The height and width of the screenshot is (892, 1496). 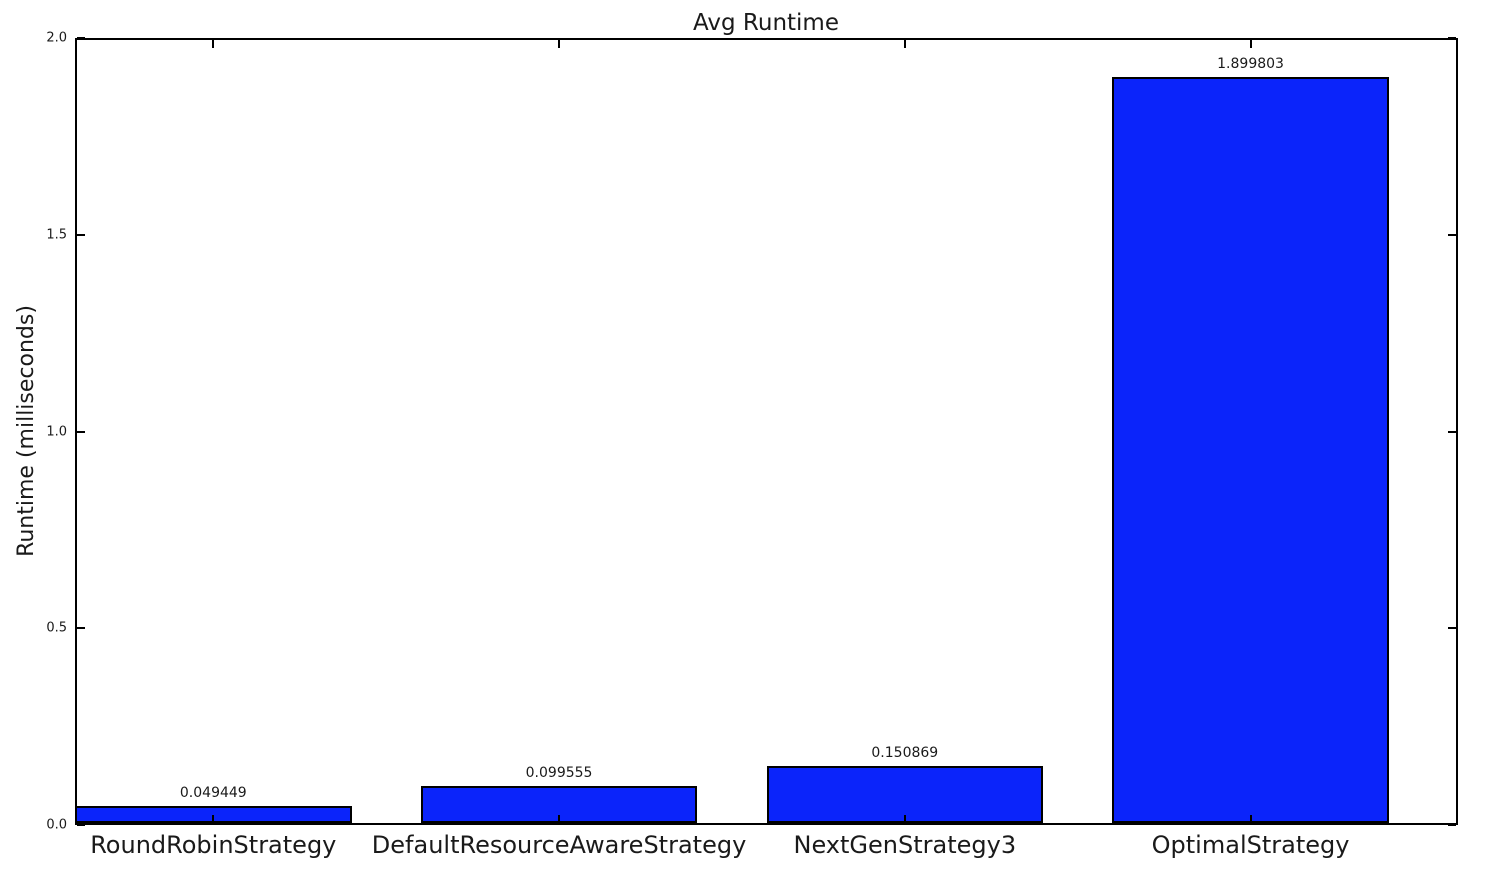 What do you see at coordinates (1250, 845) in the screenshot?
I see `x-tick-label: OptimalStrategy` at bounding box center [1250, 845].